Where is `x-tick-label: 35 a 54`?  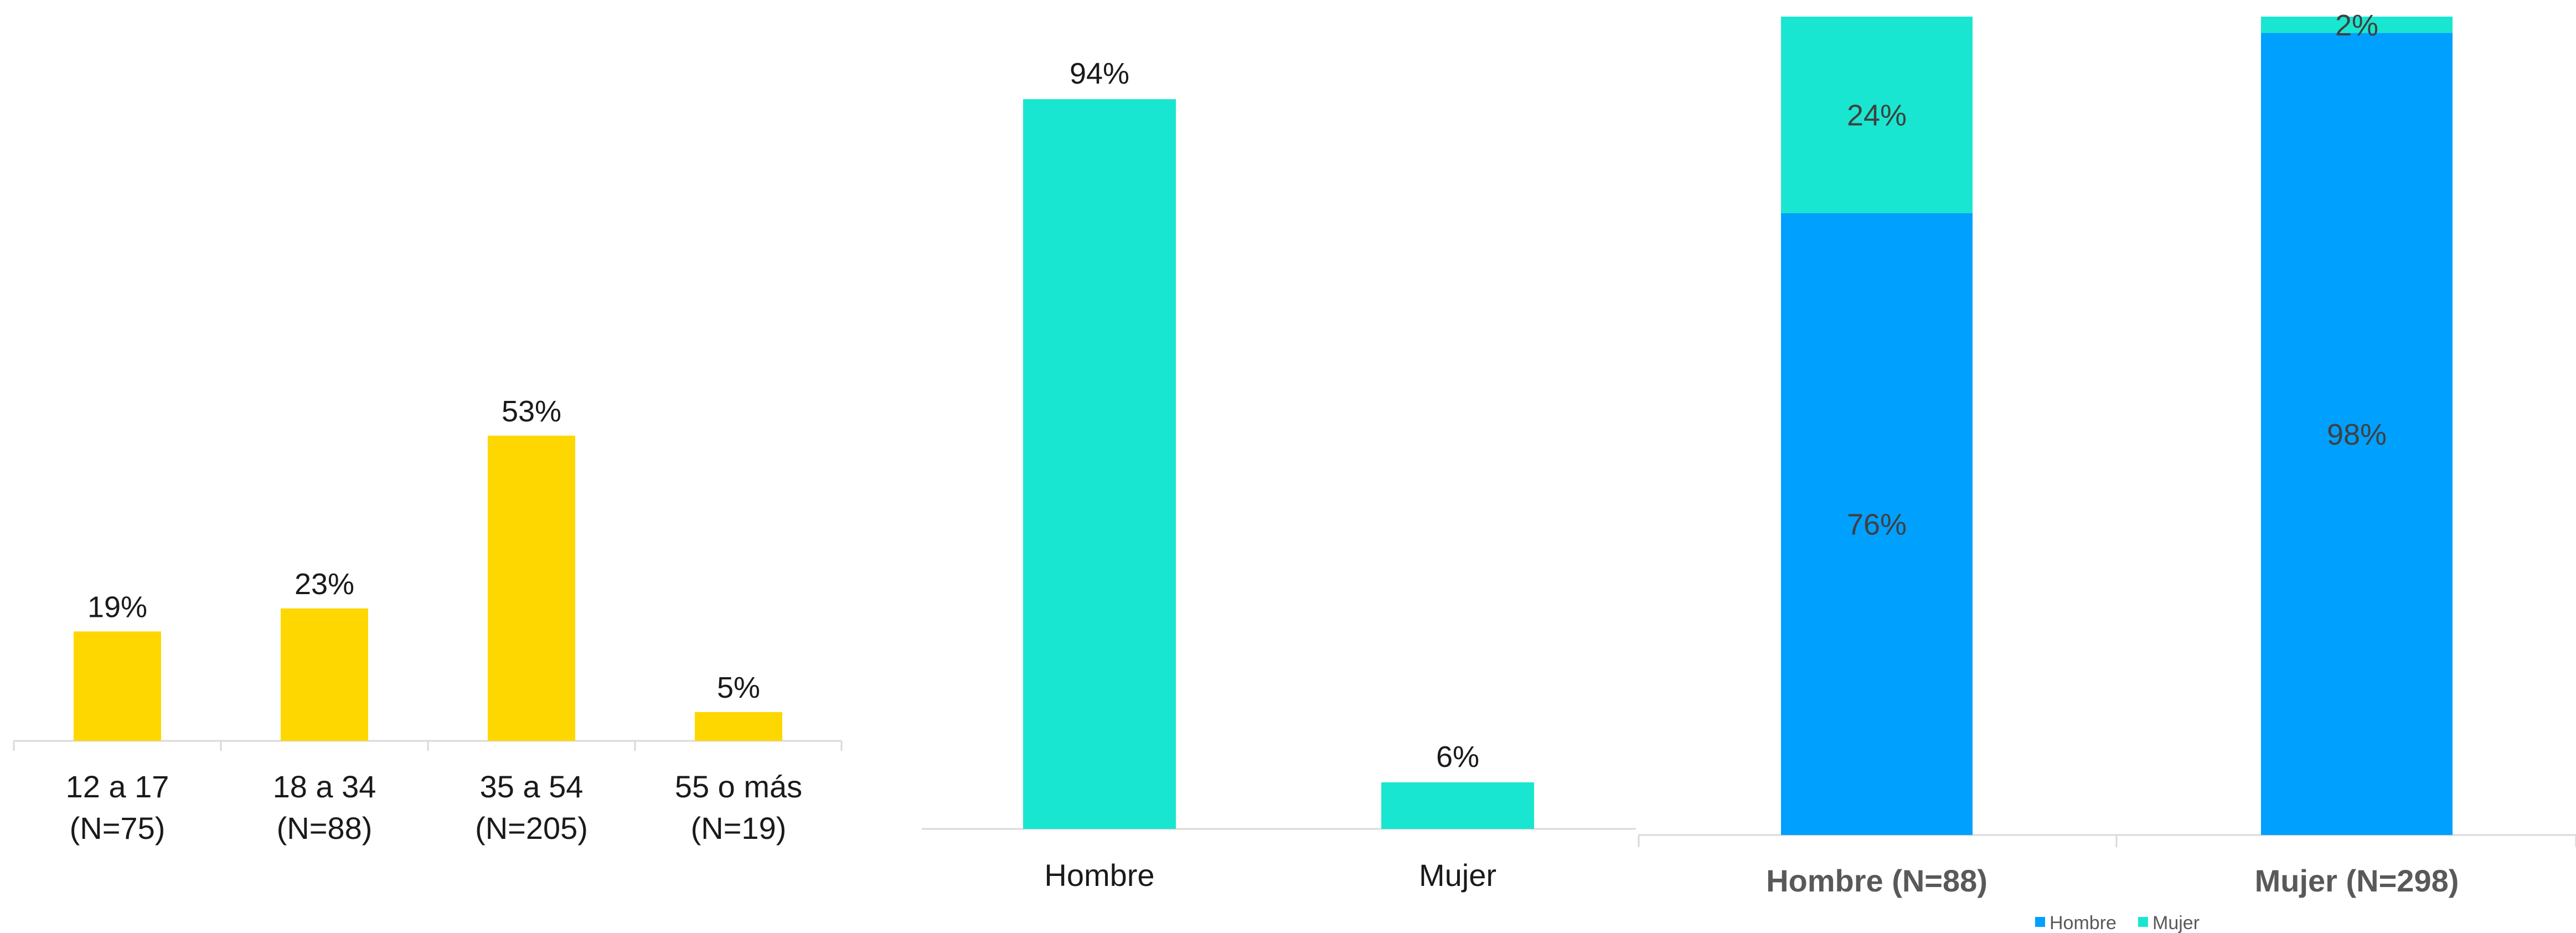 x-tick-label: 35 a 54 is located at coordinates (532, 786).